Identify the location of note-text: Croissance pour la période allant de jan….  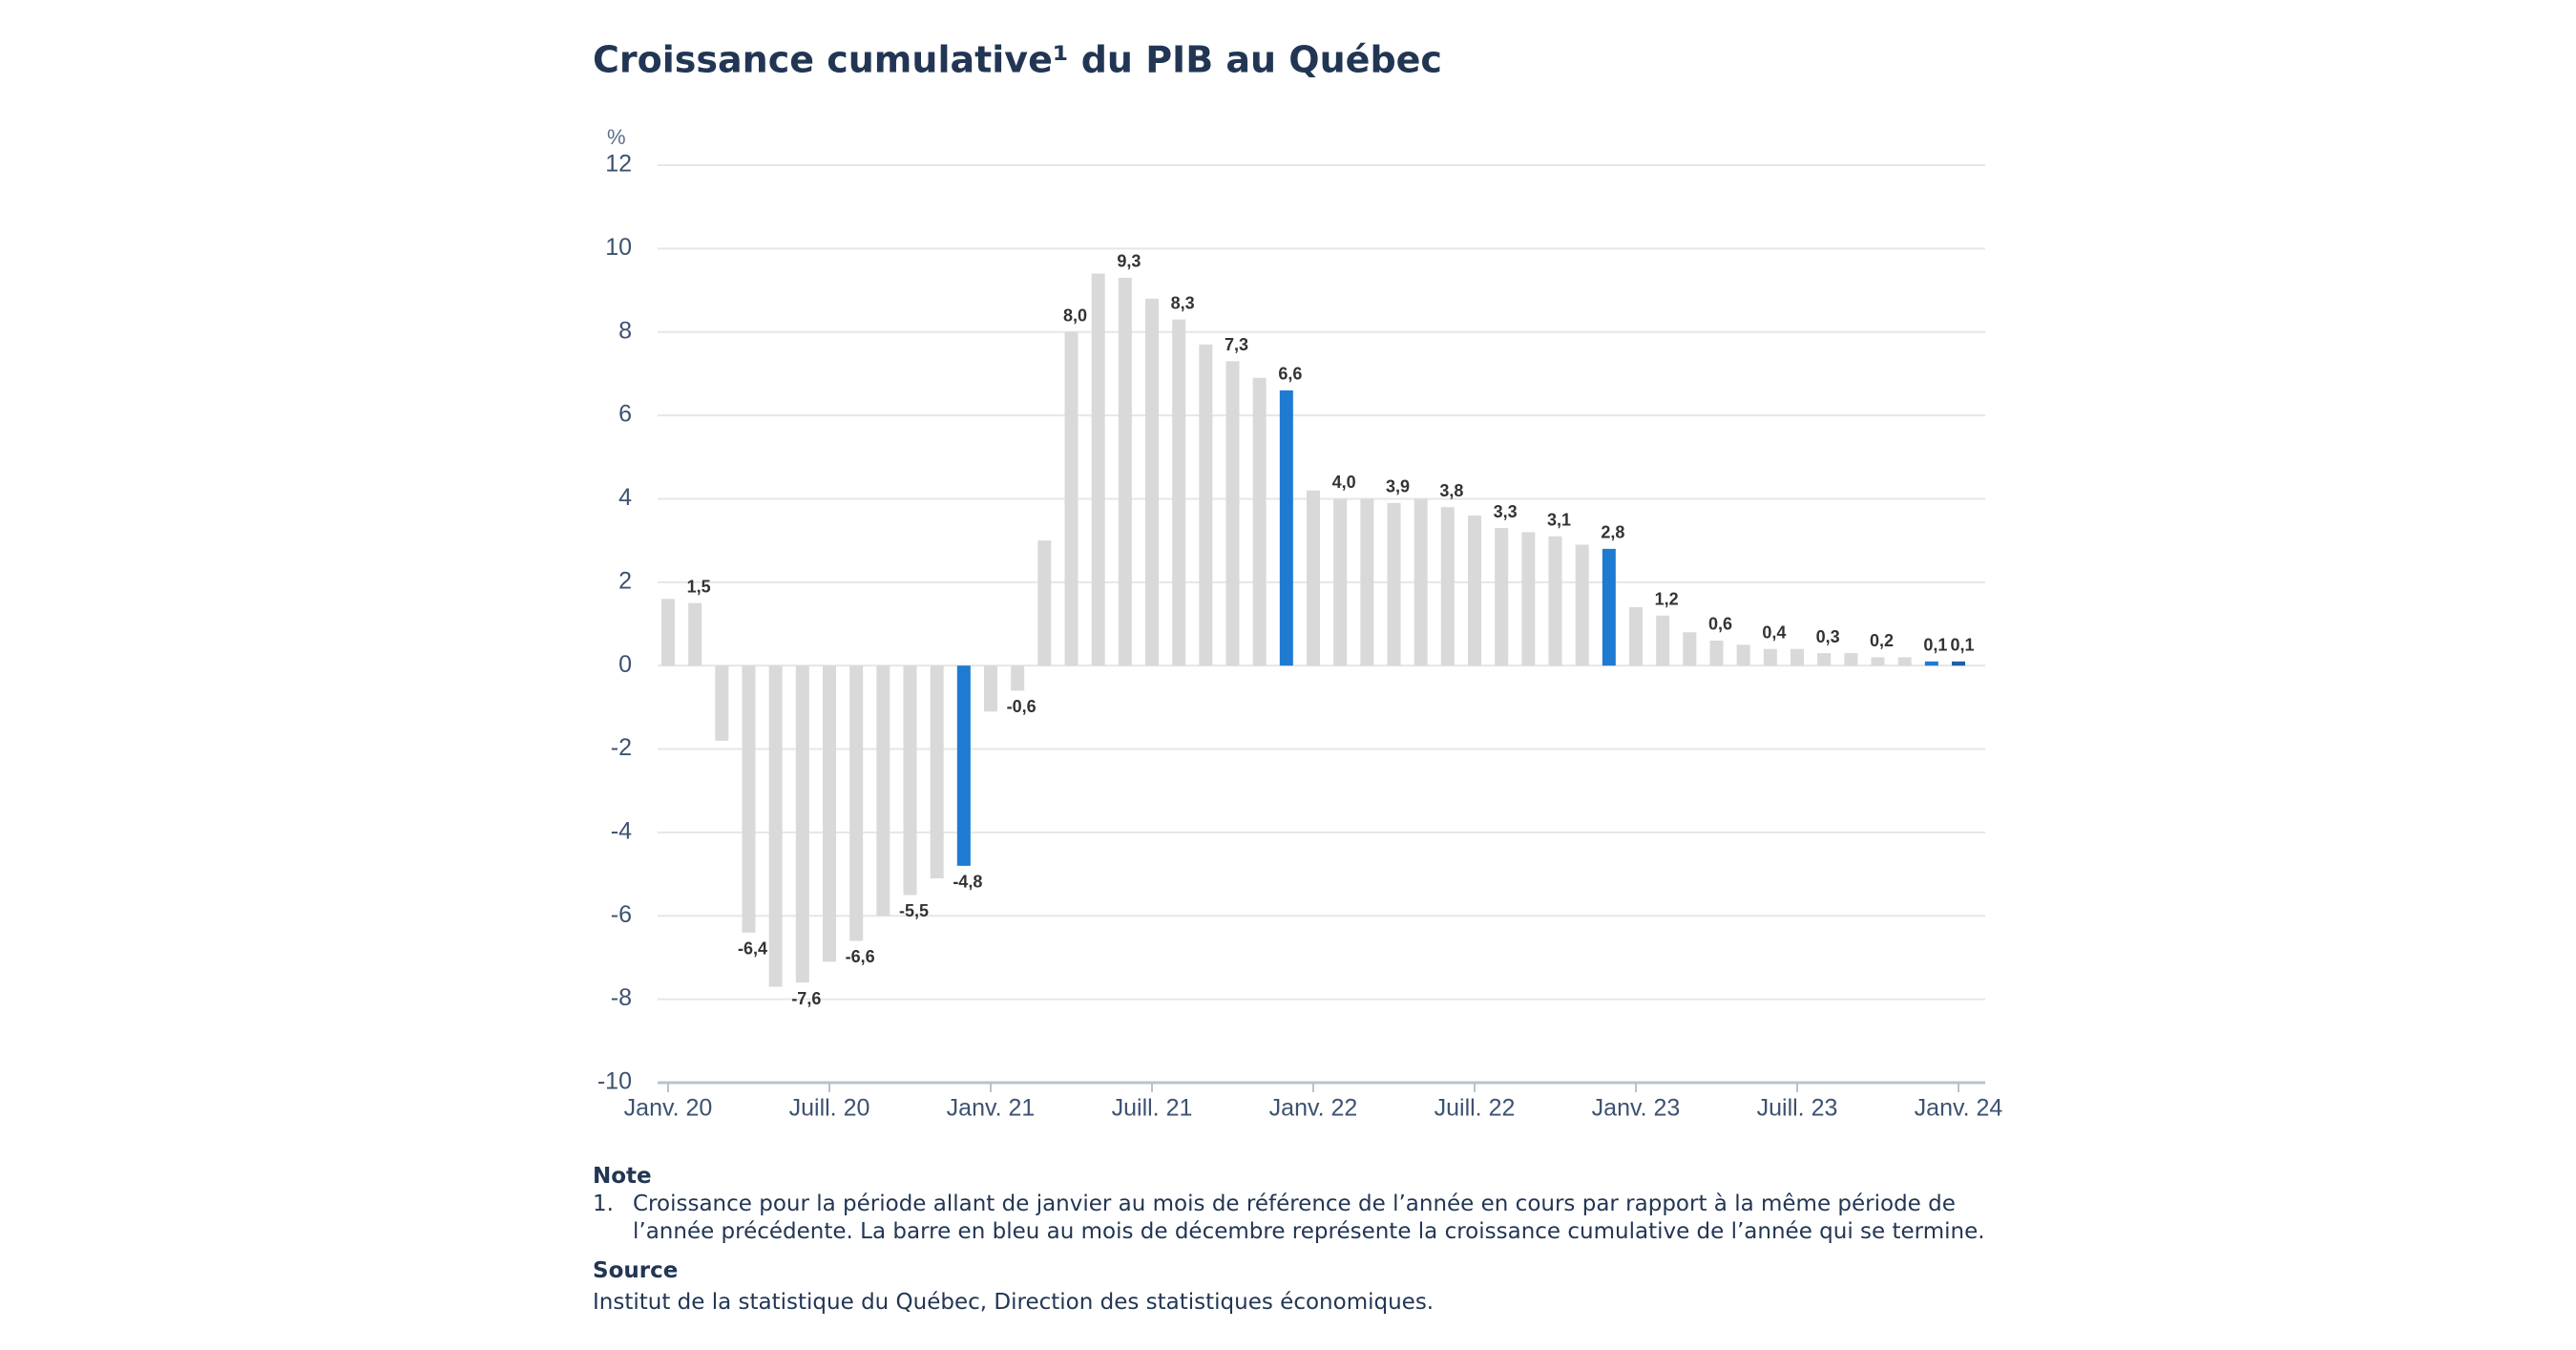
(1309, 1218).